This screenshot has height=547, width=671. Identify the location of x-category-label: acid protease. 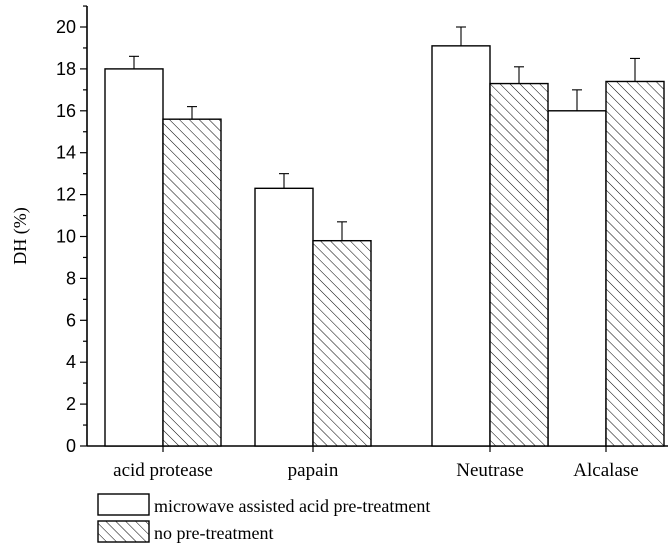
(163, 470).